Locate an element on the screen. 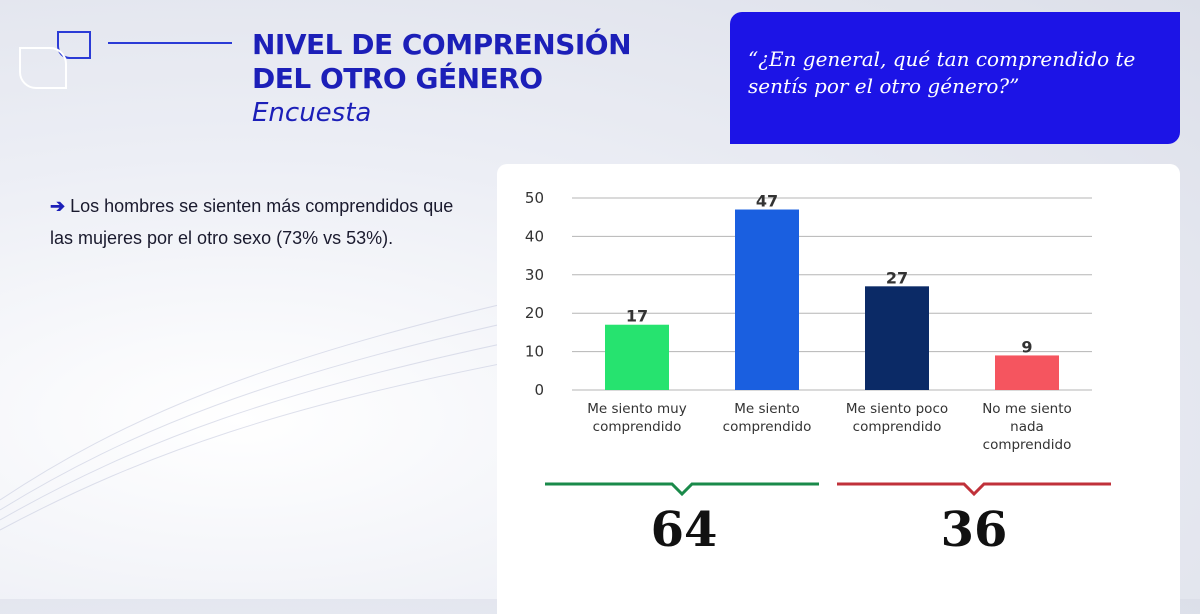 This screenshot has width=1200, height=614. total-negative-value: 36 is located at coordinates (974, 530).